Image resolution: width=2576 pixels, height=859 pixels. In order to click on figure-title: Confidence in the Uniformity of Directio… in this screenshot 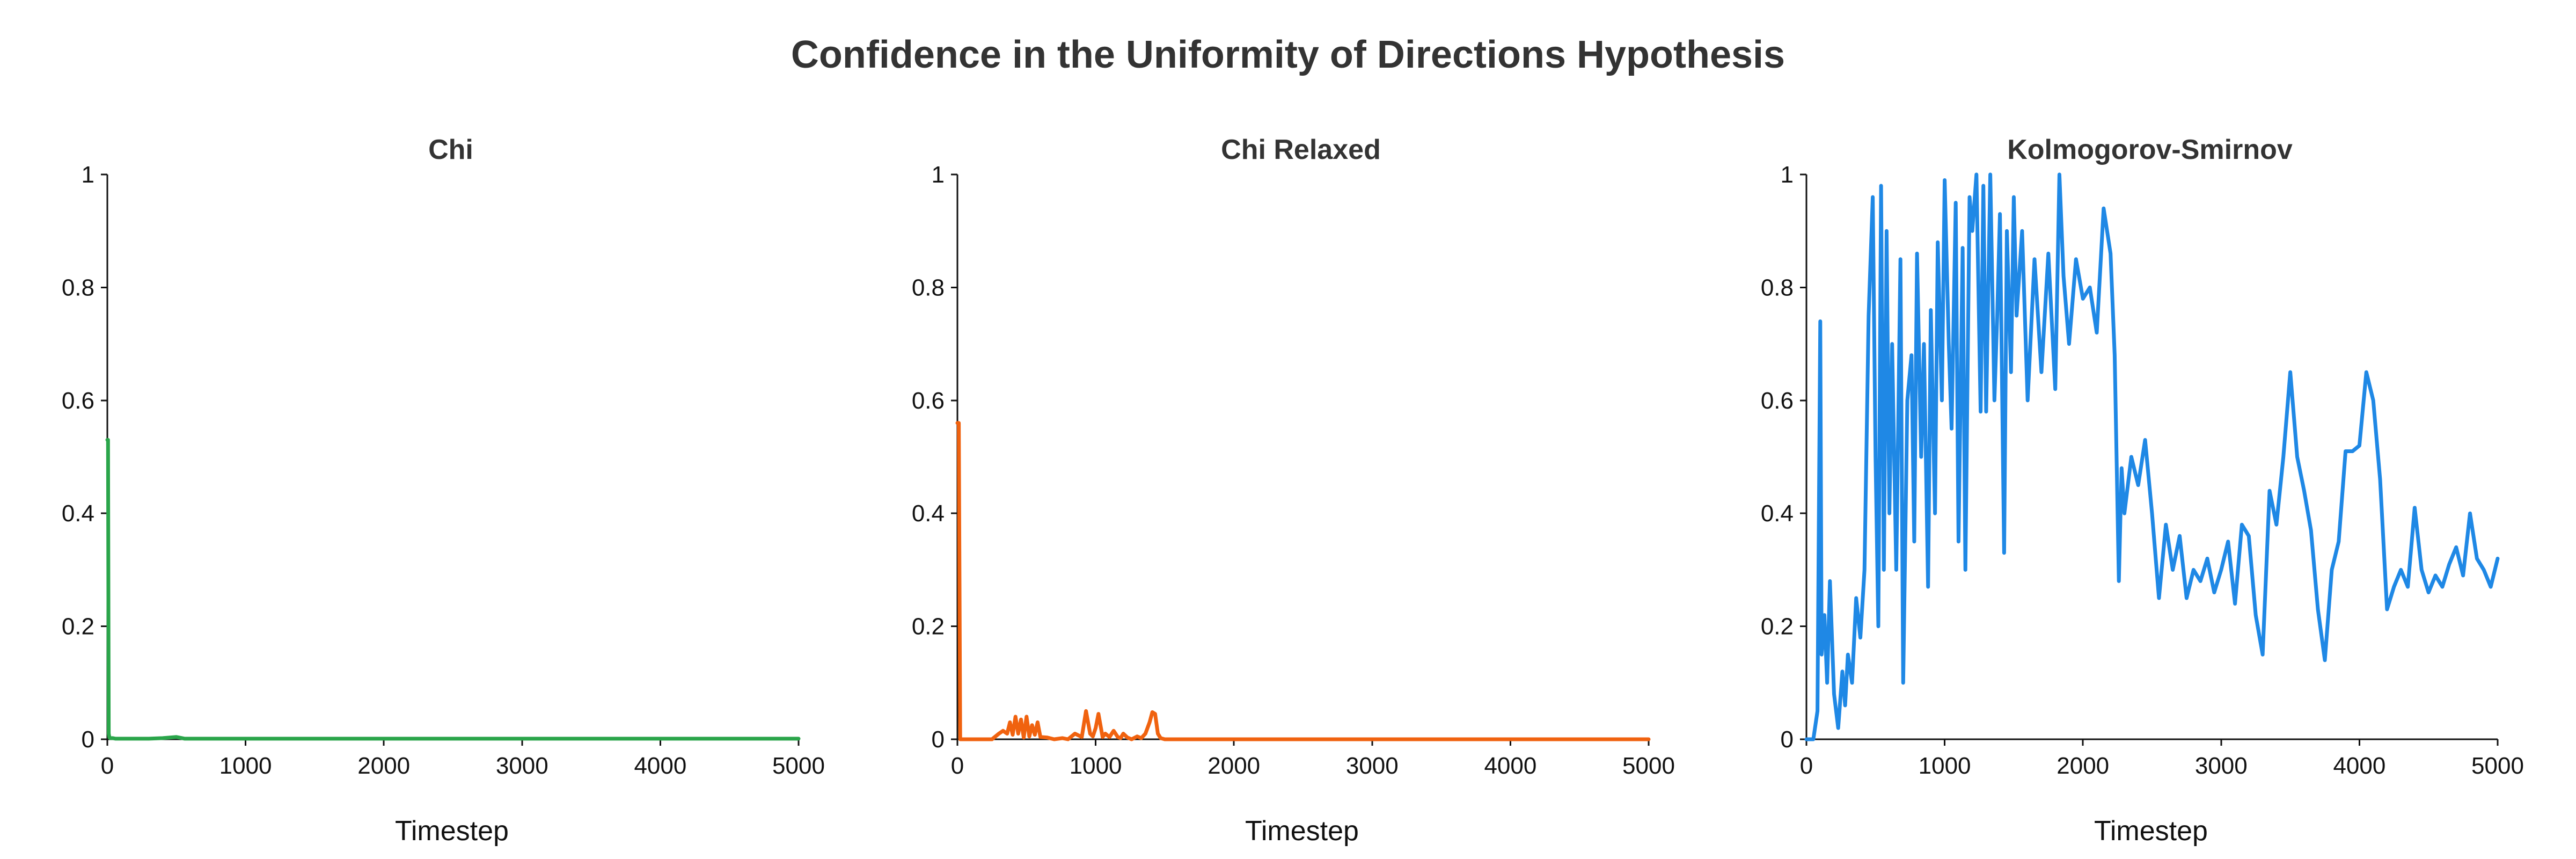, I will do `click(1288, 54)`.